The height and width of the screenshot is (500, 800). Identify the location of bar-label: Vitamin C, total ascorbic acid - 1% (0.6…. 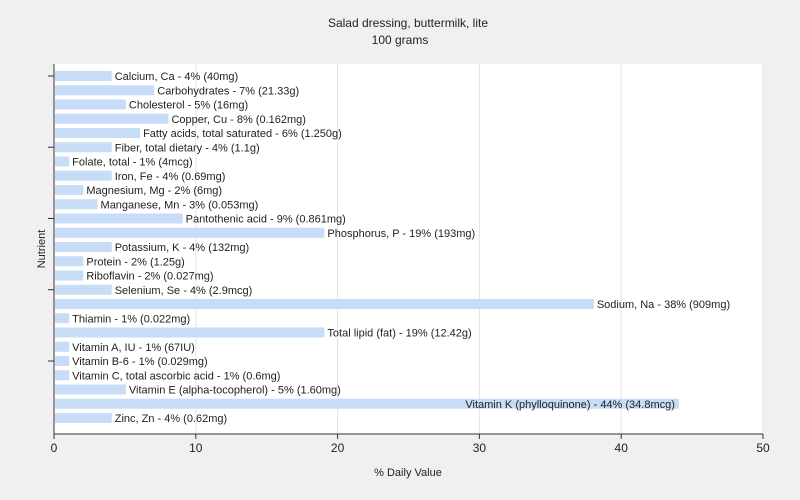
(176, 376).